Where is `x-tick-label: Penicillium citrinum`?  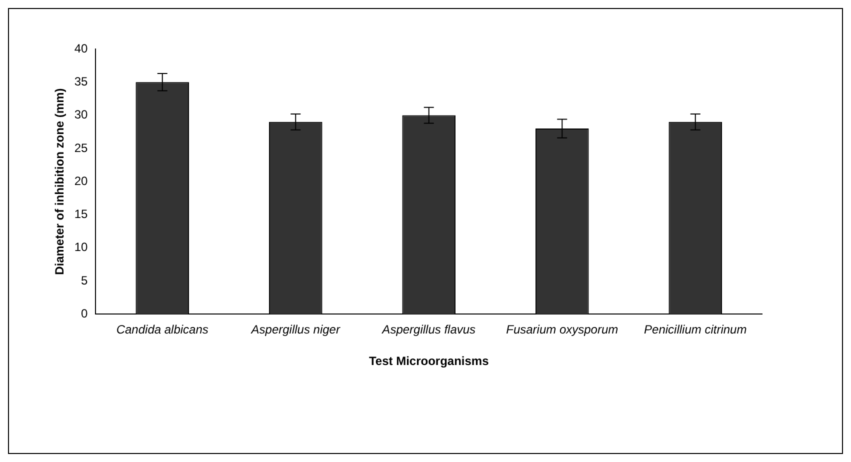
x-tick-label: Penicillium citrinum is located at coordinates (695, 329).